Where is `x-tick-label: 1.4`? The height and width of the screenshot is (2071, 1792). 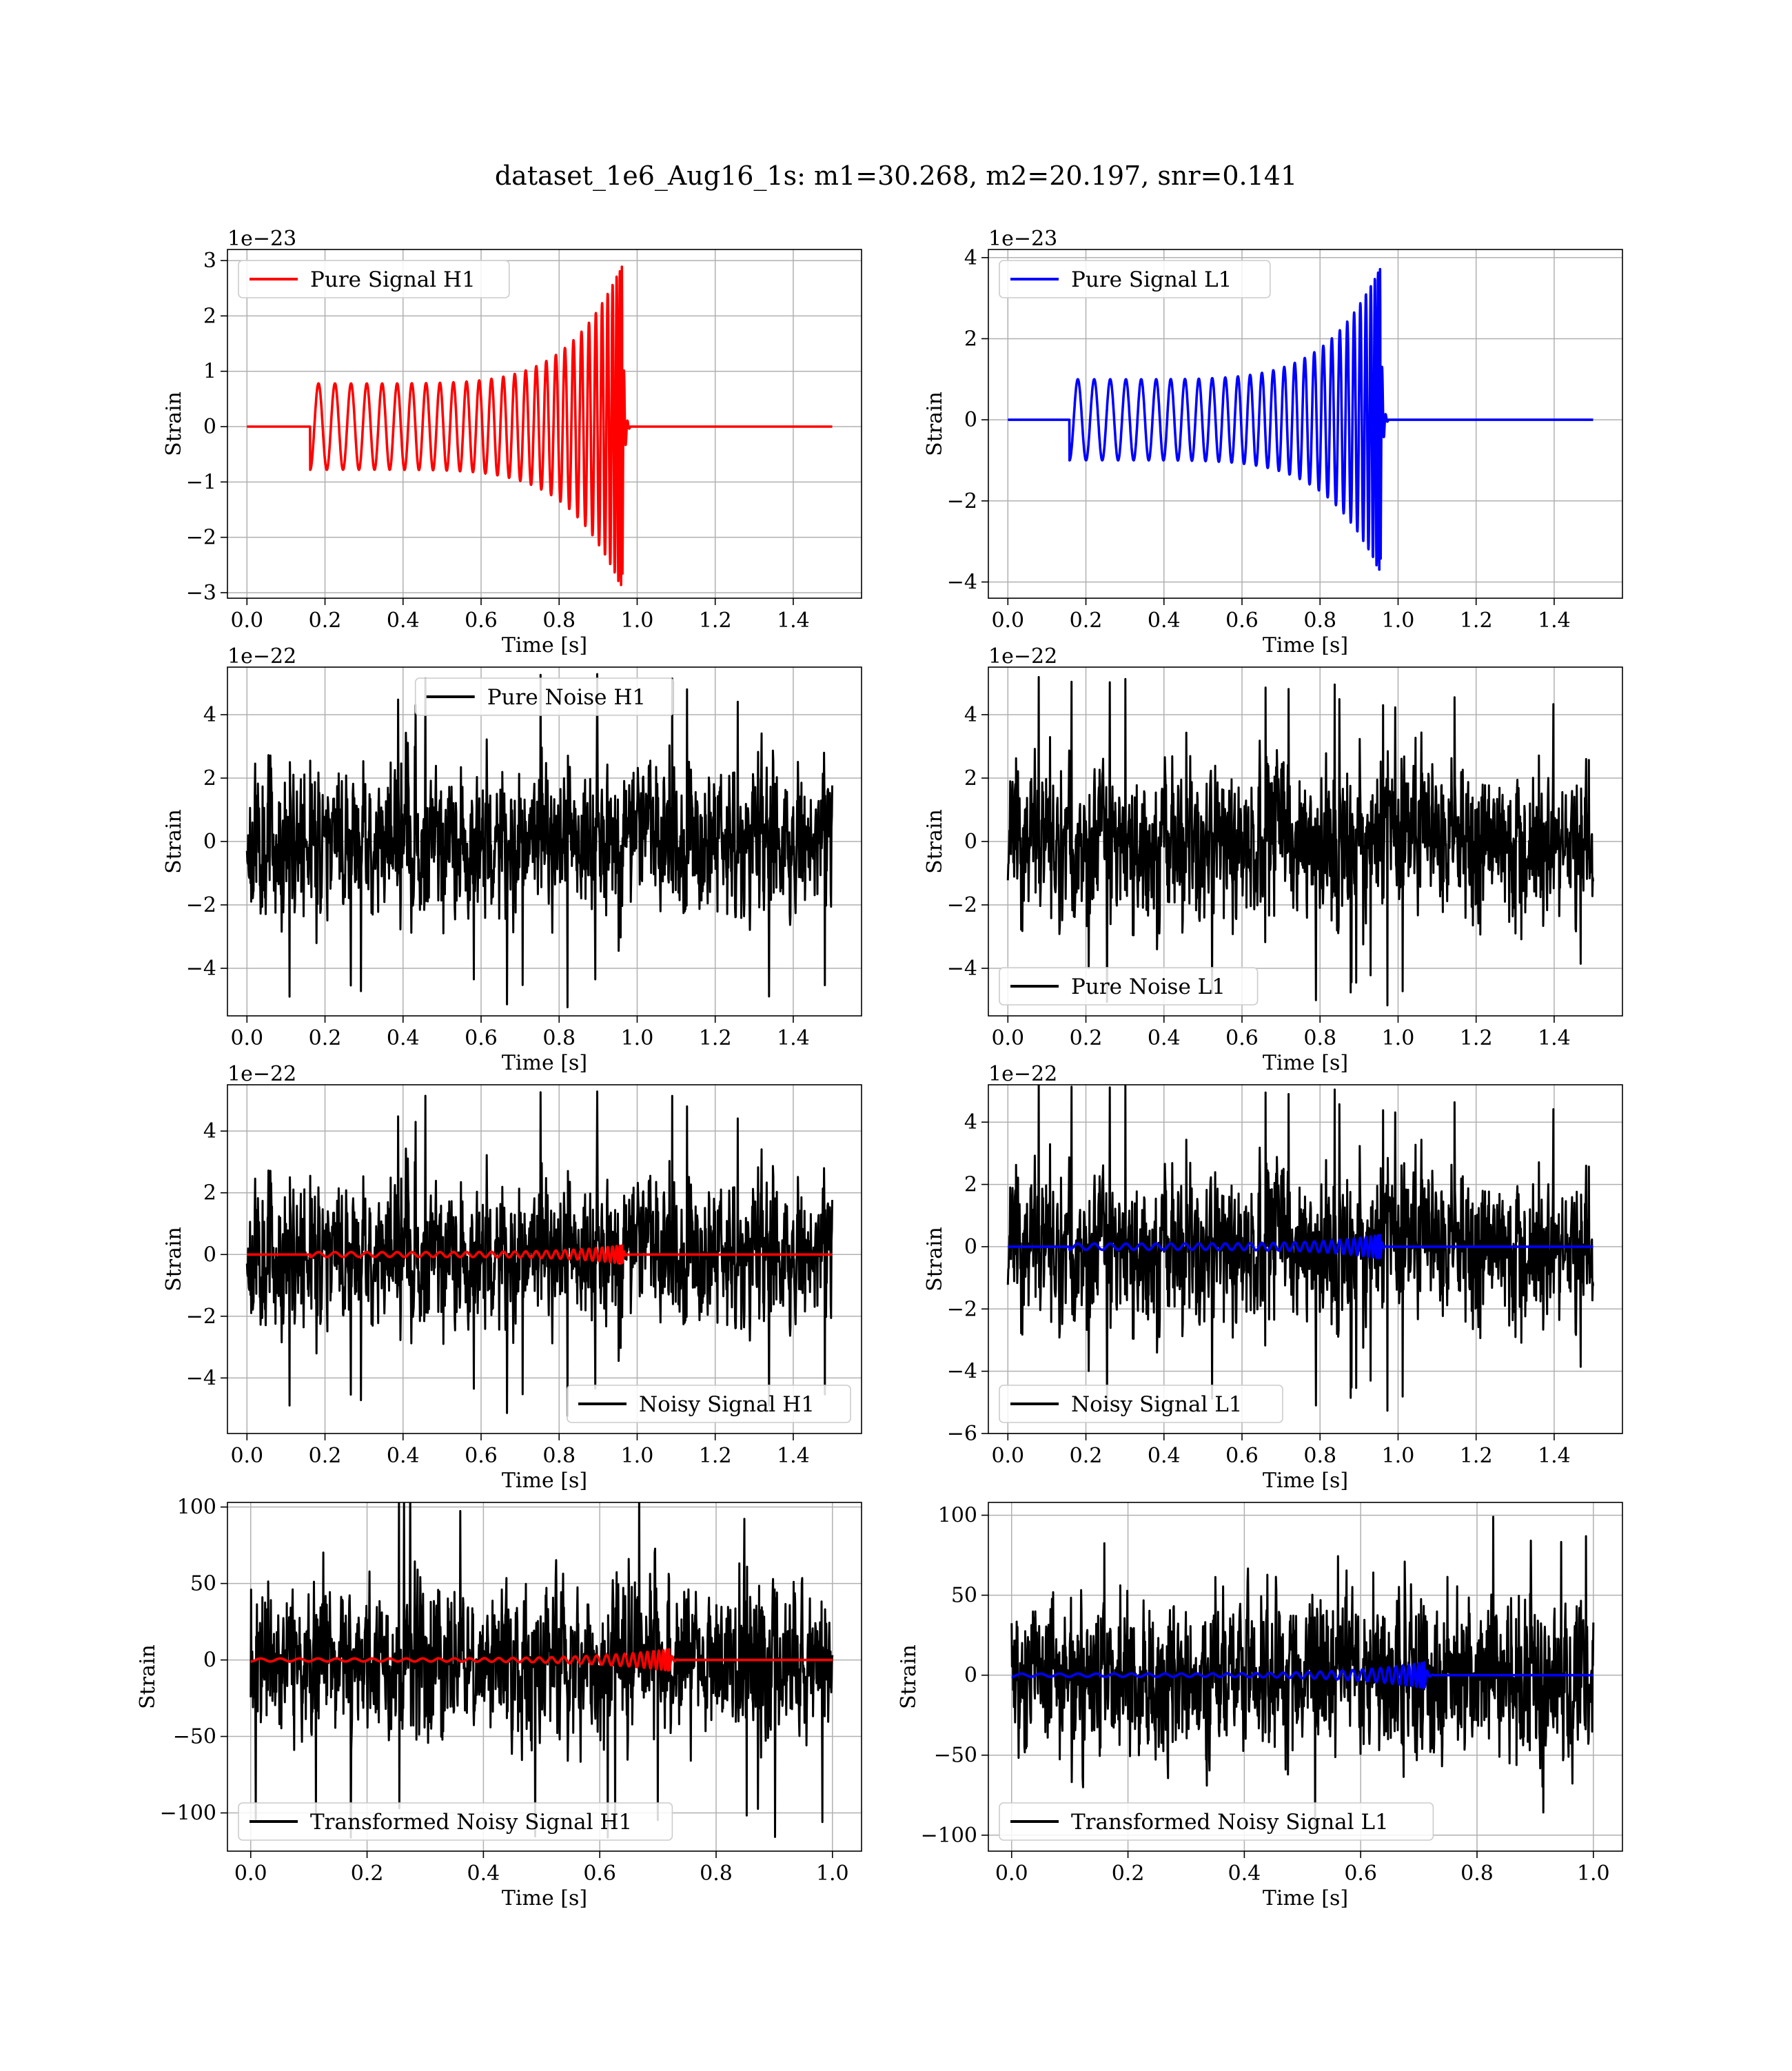
x-tick-label: 1.4 is located at coordinates (793, 621).